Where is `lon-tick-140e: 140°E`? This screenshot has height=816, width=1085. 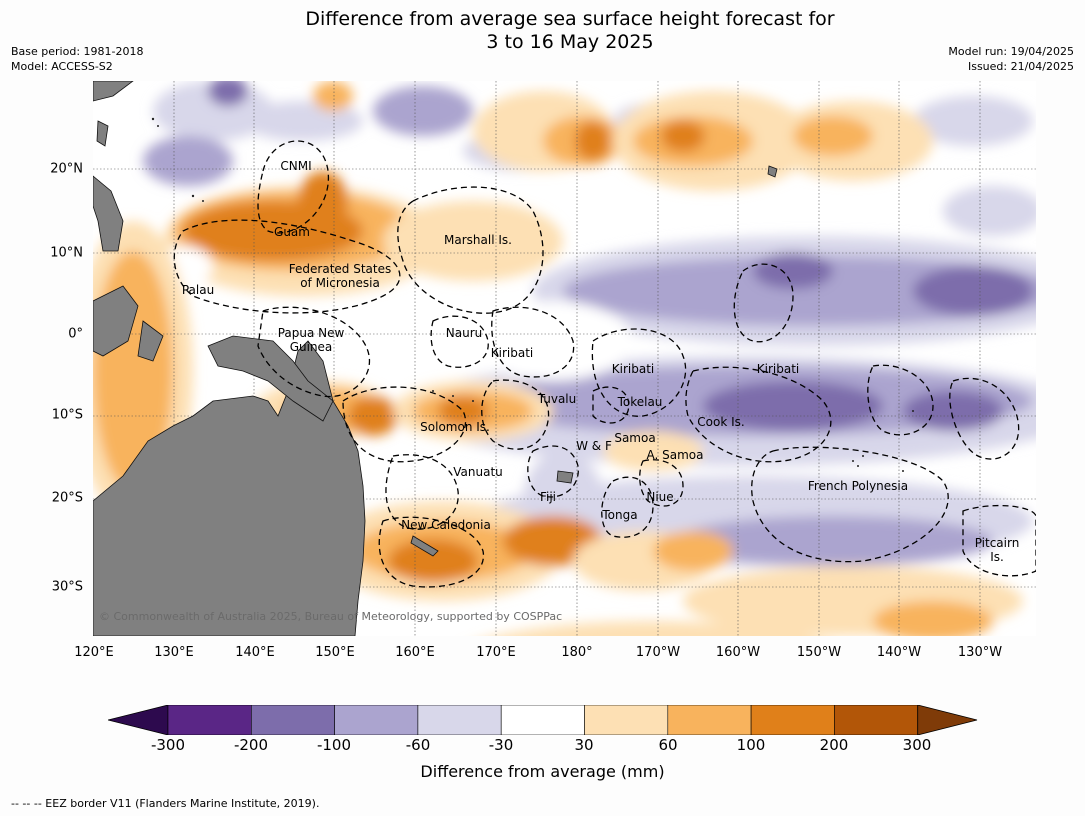 lon-tick-140e: 140°E is located at coordinates (255, 652).